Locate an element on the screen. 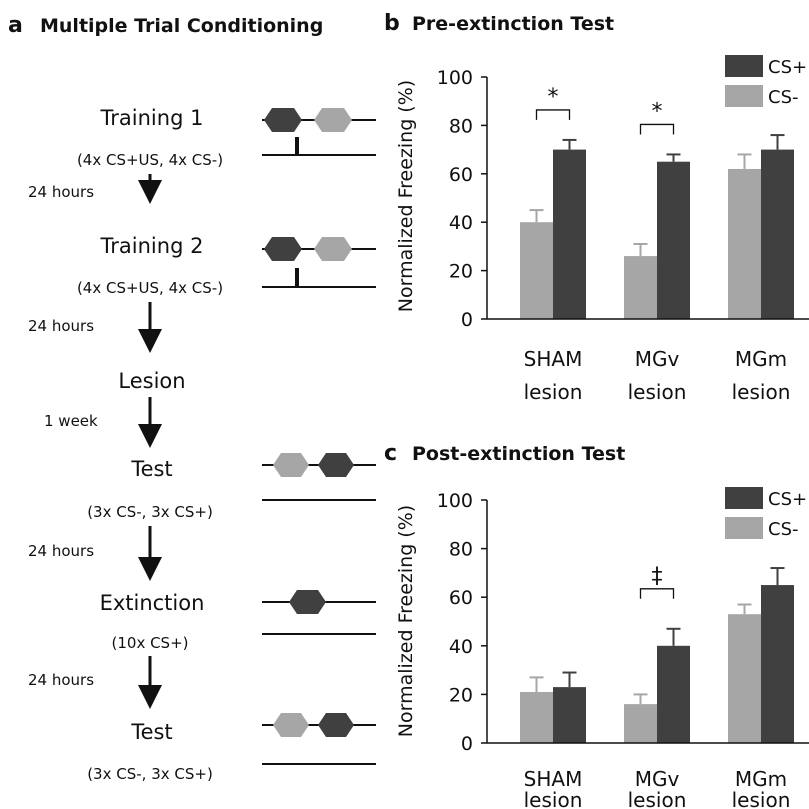 The height and width of the screenshot is (809, 809). step-training-1: Training 1 is located at coordinates (152, 118).